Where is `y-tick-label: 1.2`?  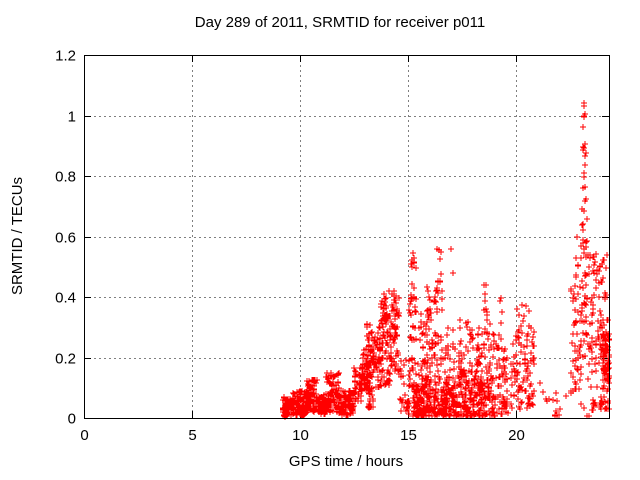
y-tick-label: 1.2 is located at coordinates (65, 56).